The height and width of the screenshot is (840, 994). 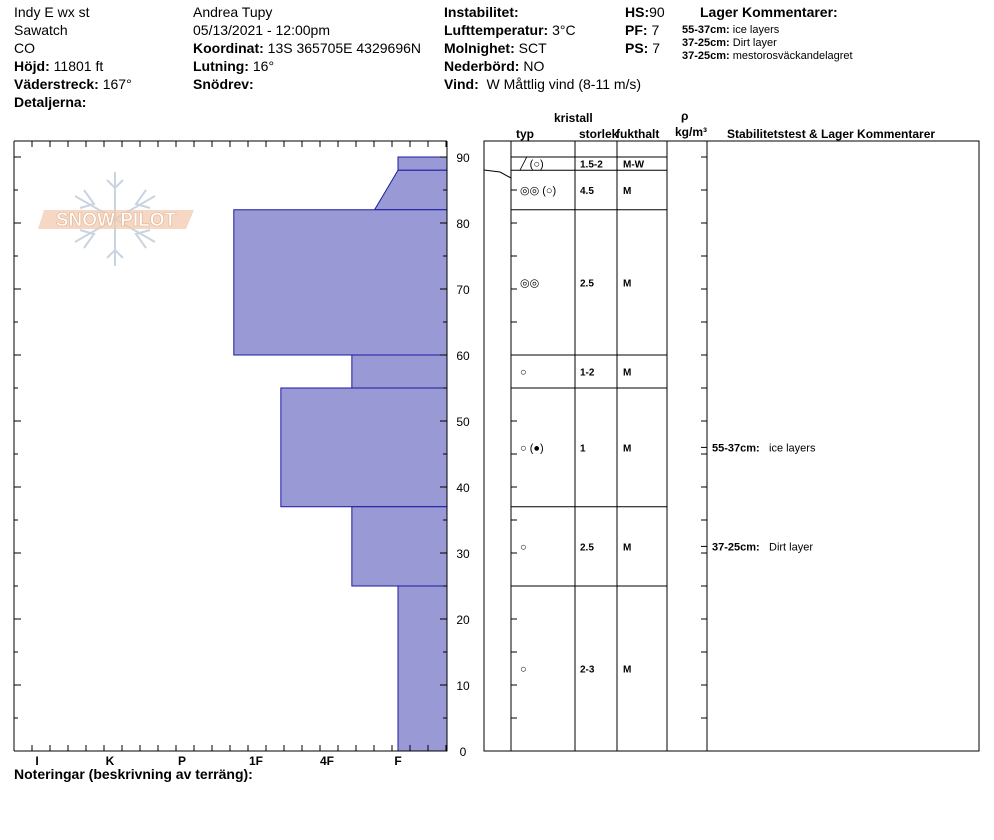 I want to click on coord-row: Koordinat: 13S 365705E 4329696N, so click(x=307, y=48).